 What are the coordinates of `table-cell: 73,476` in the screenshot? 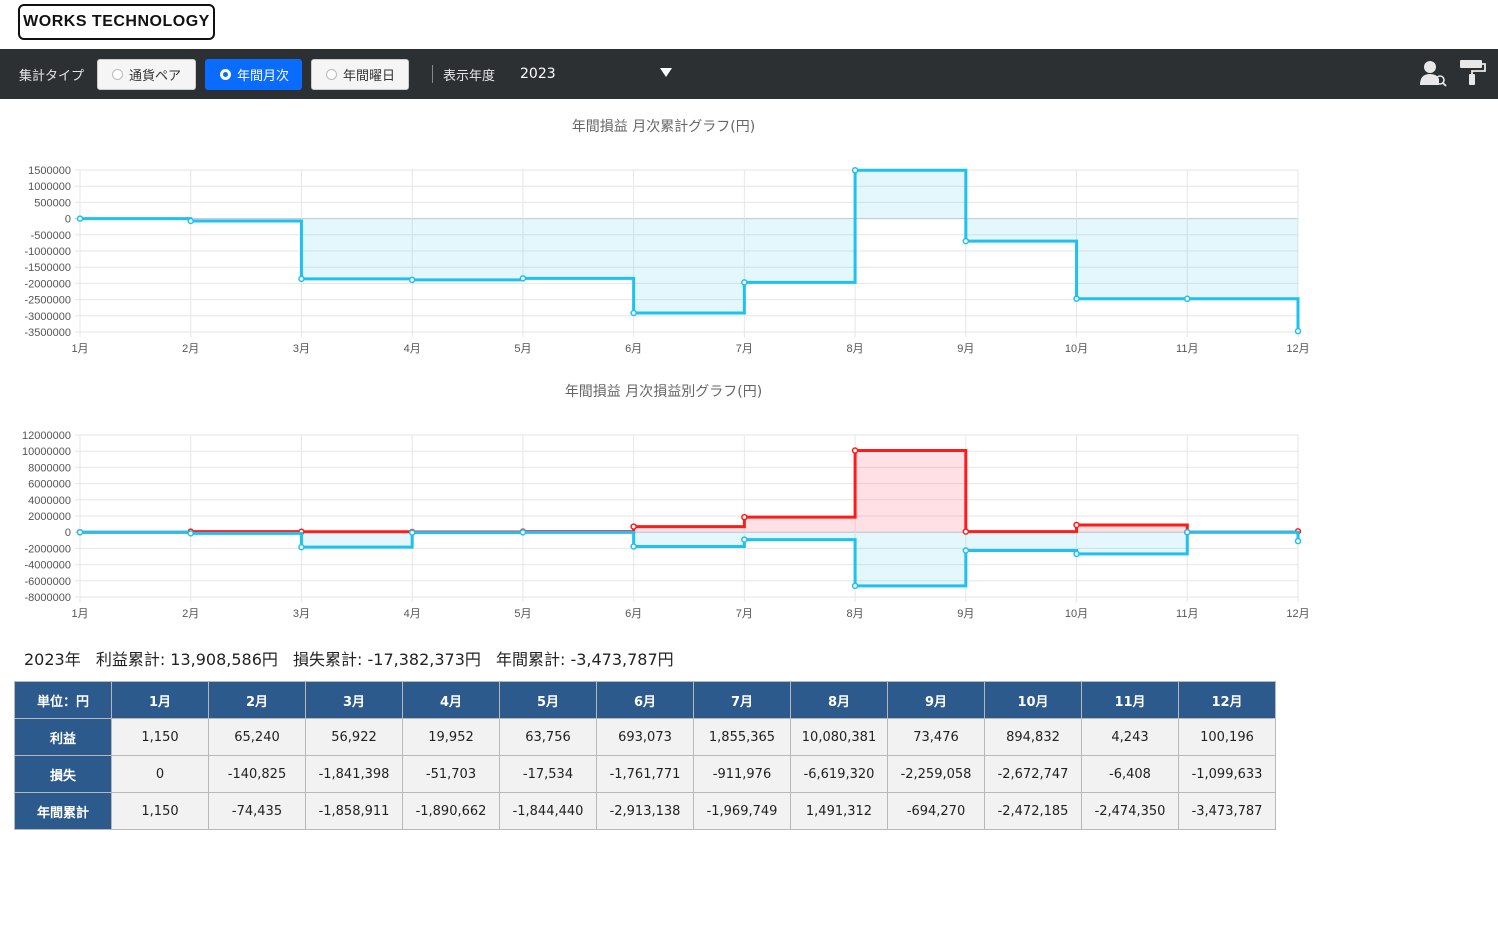 It's located at (936, 737).